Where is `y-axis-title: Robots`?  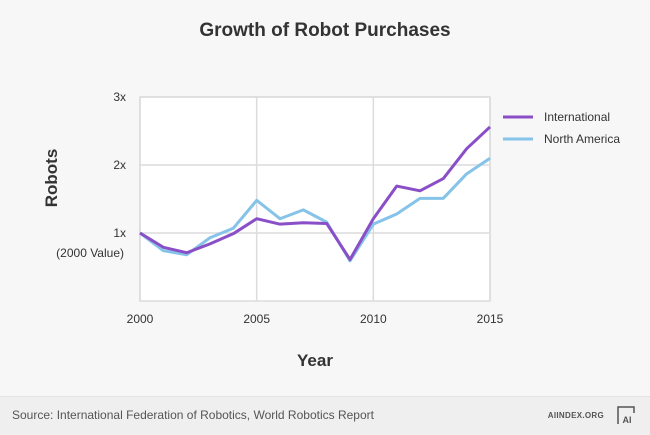 y-axis-title: Robots is located at coordinates (51, 178).